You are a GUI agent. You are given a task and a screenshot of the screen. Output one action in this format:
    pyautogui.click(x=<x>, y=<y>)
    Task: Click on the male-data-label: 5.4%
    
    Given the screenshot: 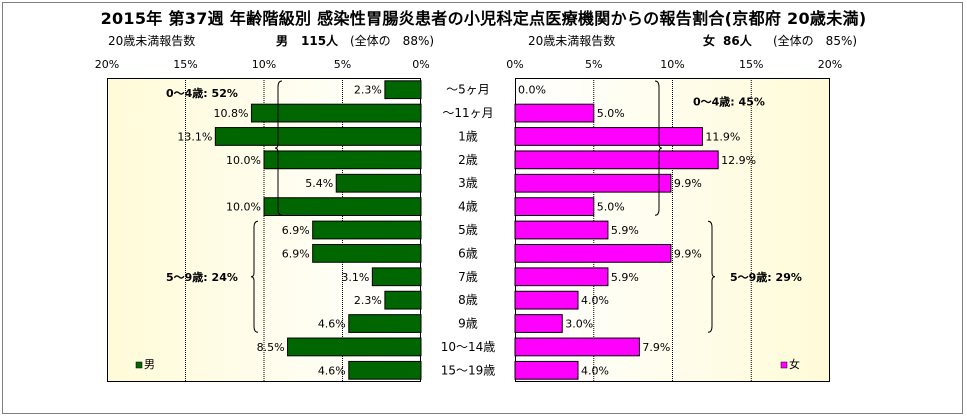 What is the action you would take?
    pyautogui.click(x=319, y=183)
    